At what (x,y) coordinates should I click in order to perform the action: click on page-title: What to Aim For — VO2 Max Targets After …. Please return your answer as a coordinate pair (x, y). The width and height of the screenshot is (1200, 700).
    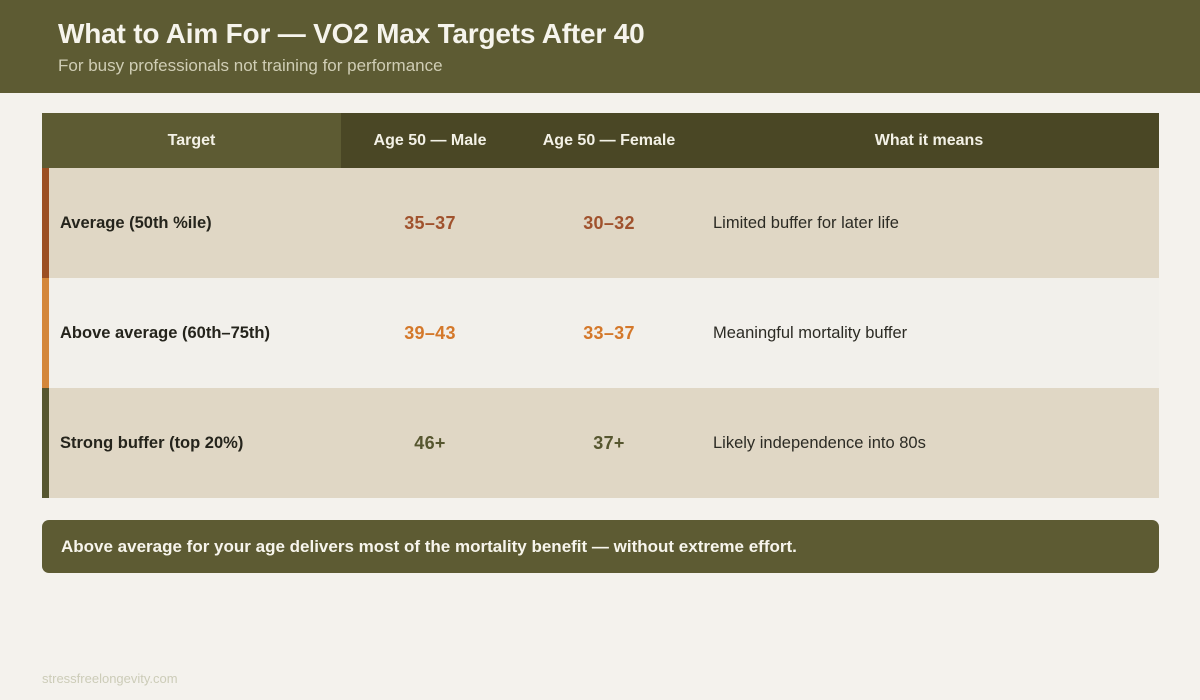
    Looking at the image, I should click on (351, 33).